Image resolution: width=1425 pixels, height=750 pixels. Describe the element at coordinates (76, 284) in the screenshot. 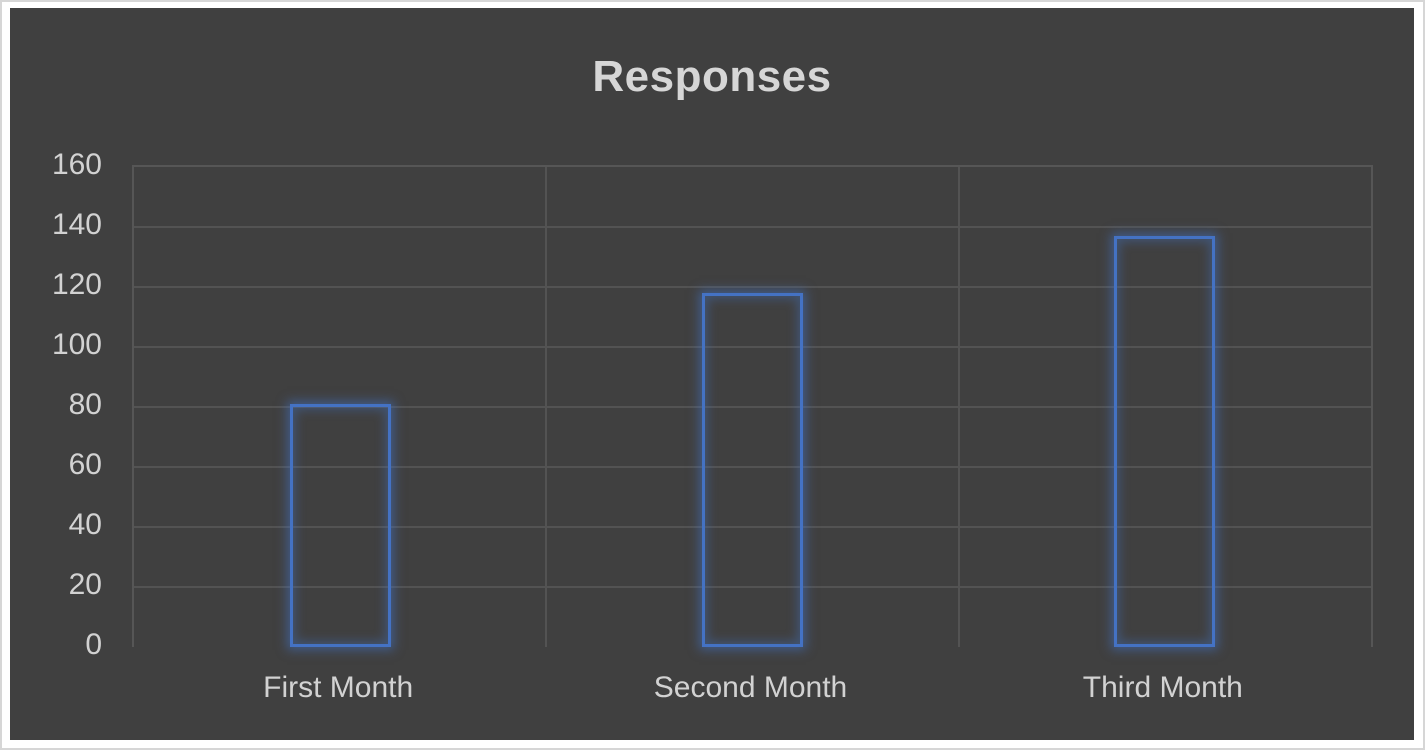

I see `y-tick-label: 120` at that location.